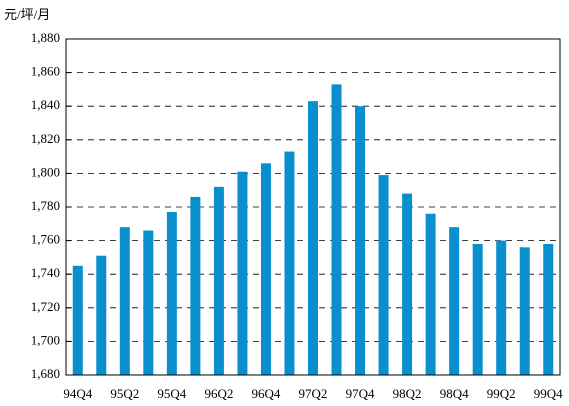 This screenshot has width=569, height=406. Describe the element at coordinates (45, 171) in the screenshot. I see `y-tick-label: 1,800` at that location.